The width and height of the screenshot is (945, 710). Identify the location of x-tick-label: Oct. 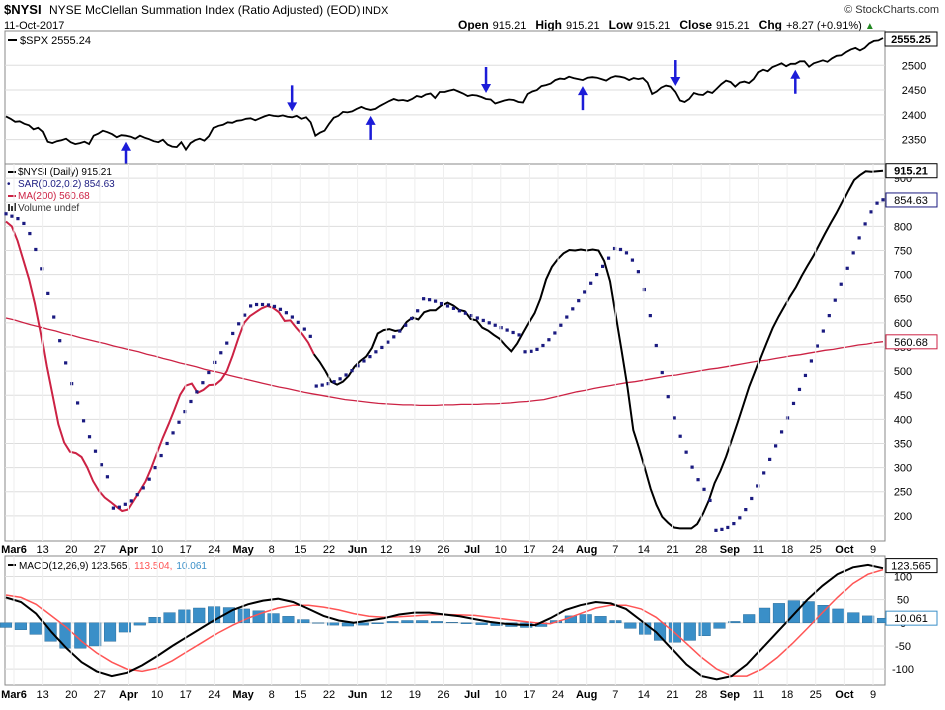
(844, 695).